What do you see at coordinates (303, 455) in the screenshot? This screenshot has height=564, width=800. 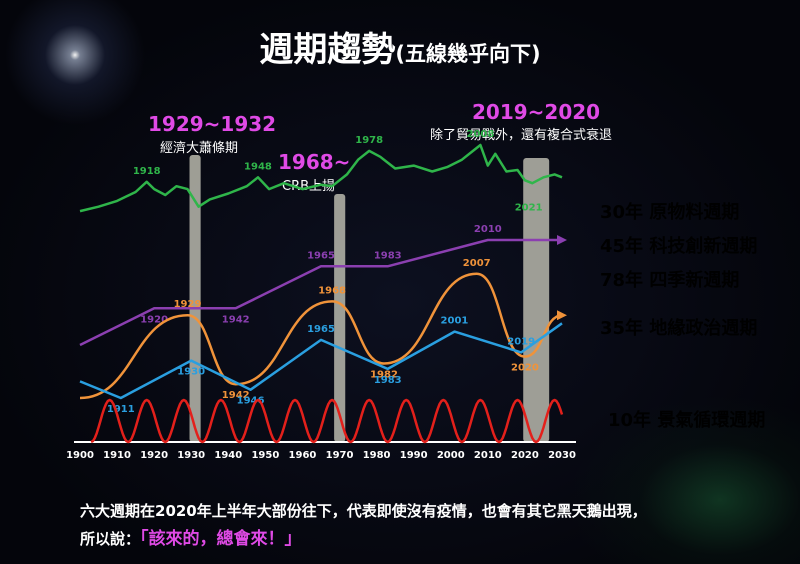 I see `x-tick-1960: 1960` at bounding box center [303, 455].